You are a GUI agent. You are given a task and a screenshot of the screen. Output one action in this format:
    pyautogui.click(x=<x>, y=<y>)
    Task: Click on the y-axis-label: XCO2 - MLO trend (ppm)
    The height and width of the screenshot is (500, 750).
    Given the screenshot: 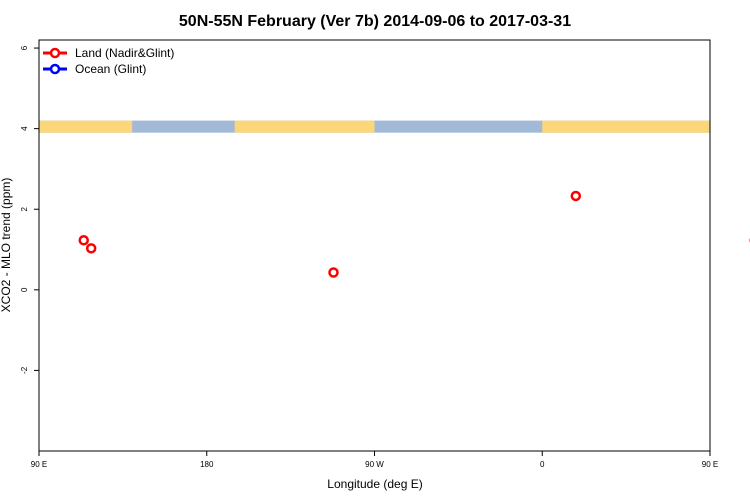 What is the action you would take?
    pyautogui.click(x=6, y=245)
    